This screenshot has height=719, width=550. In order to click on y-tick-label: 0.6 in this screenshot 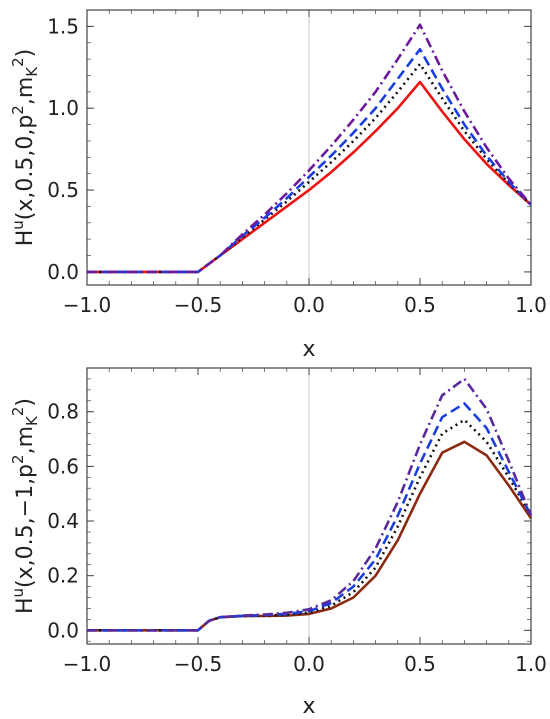, I will do `click(63, 466)`.